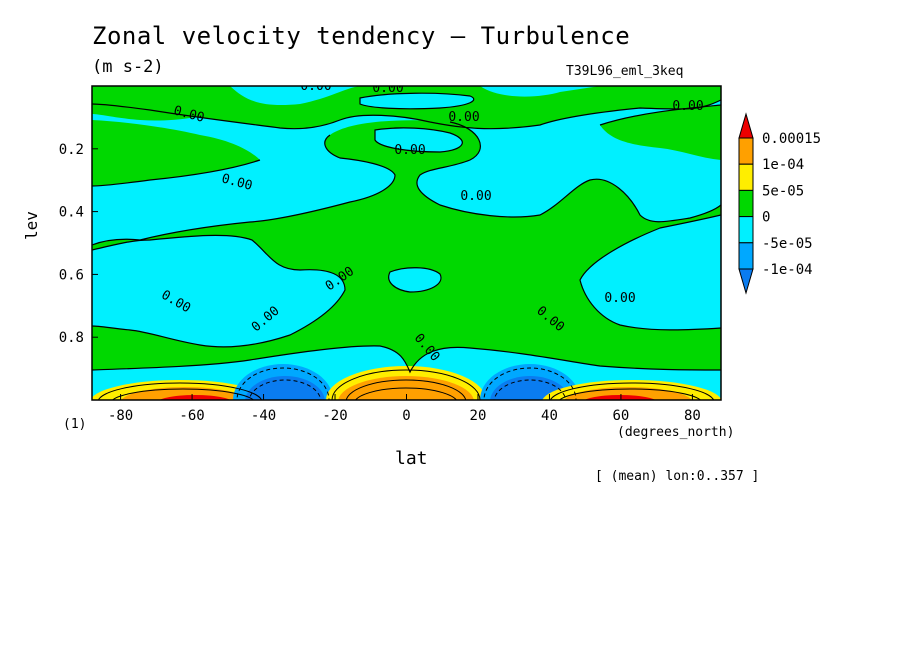 Image resolution: width=904 pixels, height=654 pixels. Describe the element at coordinates (791, 139) in the screenshot. I see `colorbar-level-label: 0.00015` at that location.